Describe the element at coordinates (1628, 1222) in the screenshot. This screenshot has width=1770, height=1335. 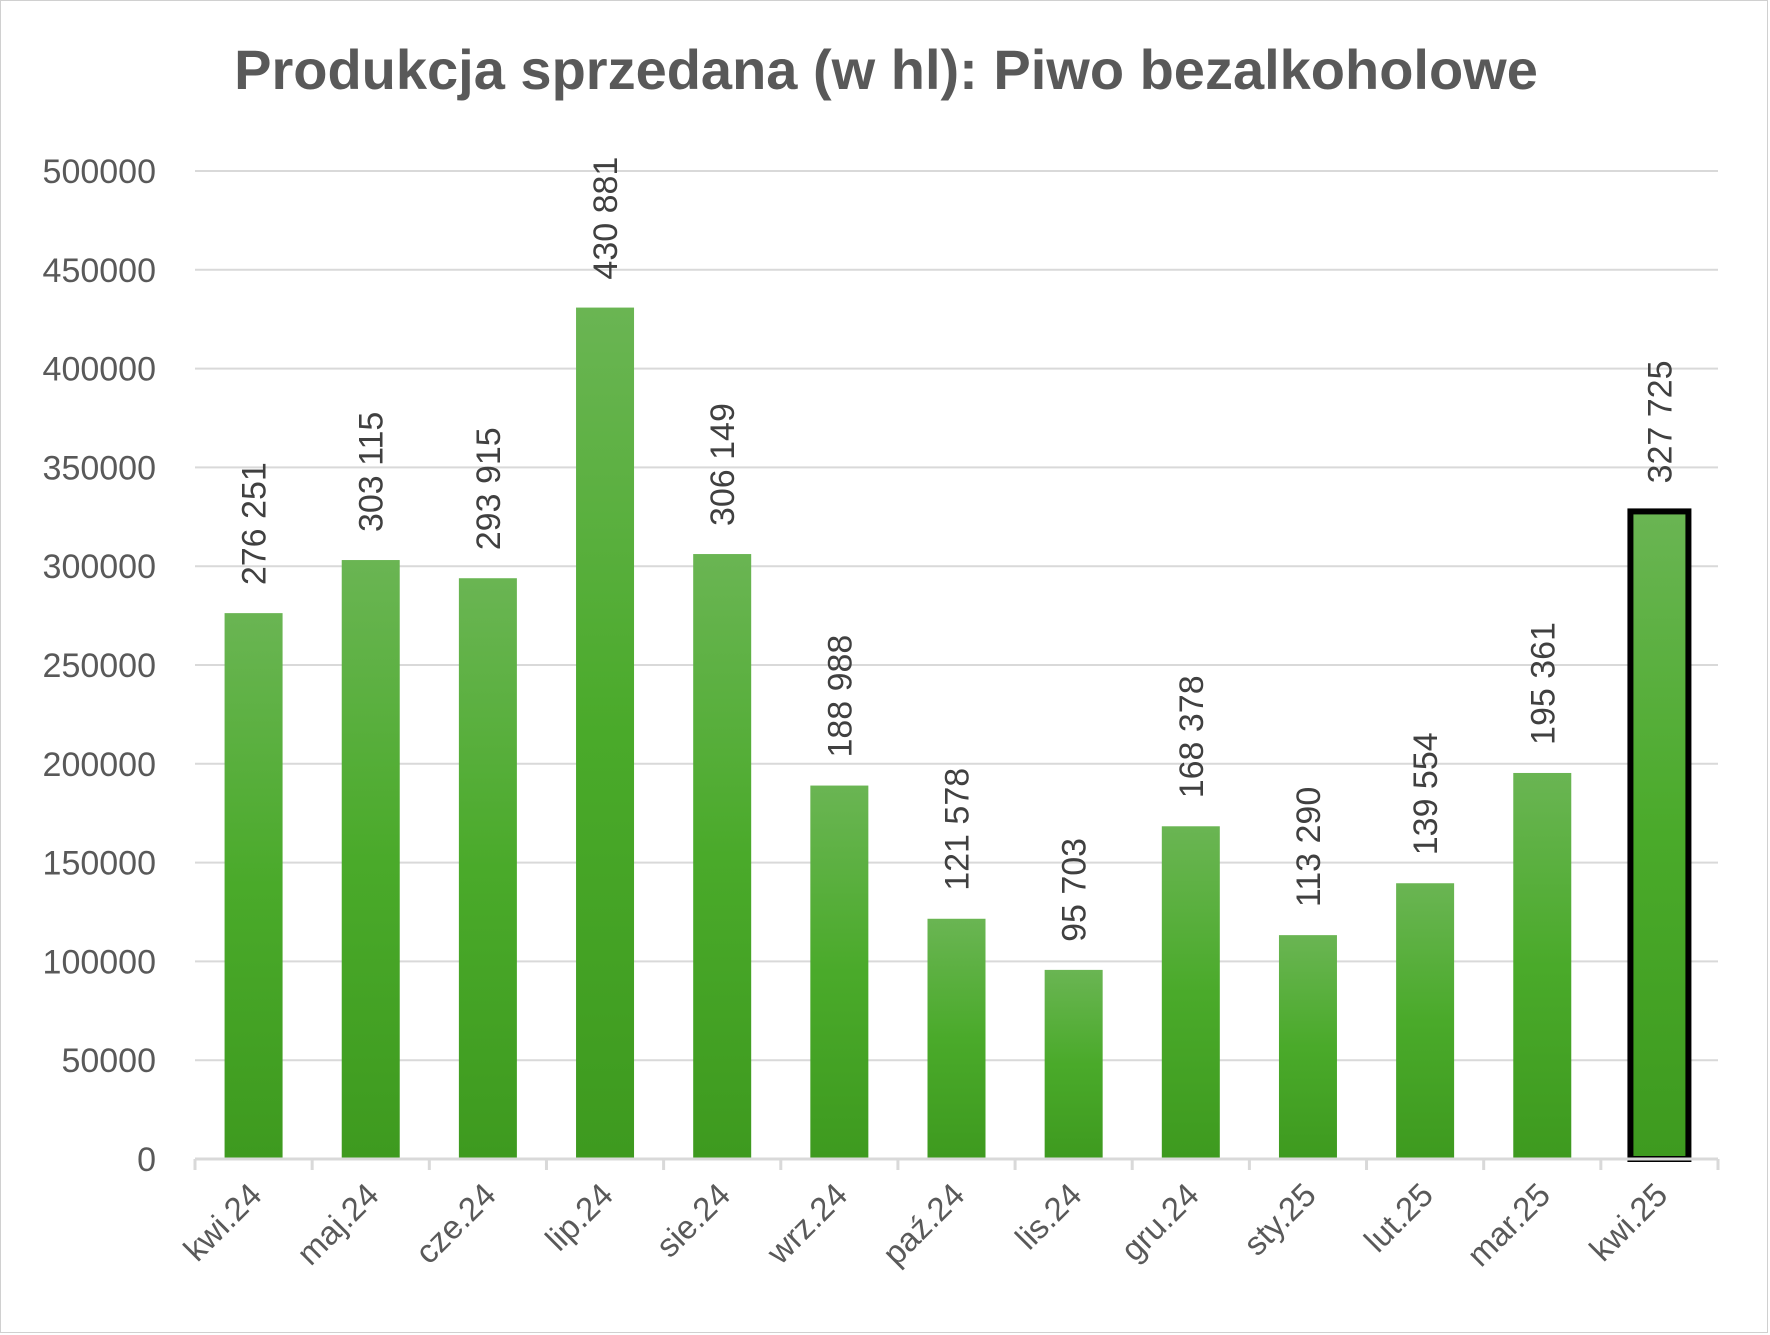
I see `x-tick-label: kwi.25` at that location.